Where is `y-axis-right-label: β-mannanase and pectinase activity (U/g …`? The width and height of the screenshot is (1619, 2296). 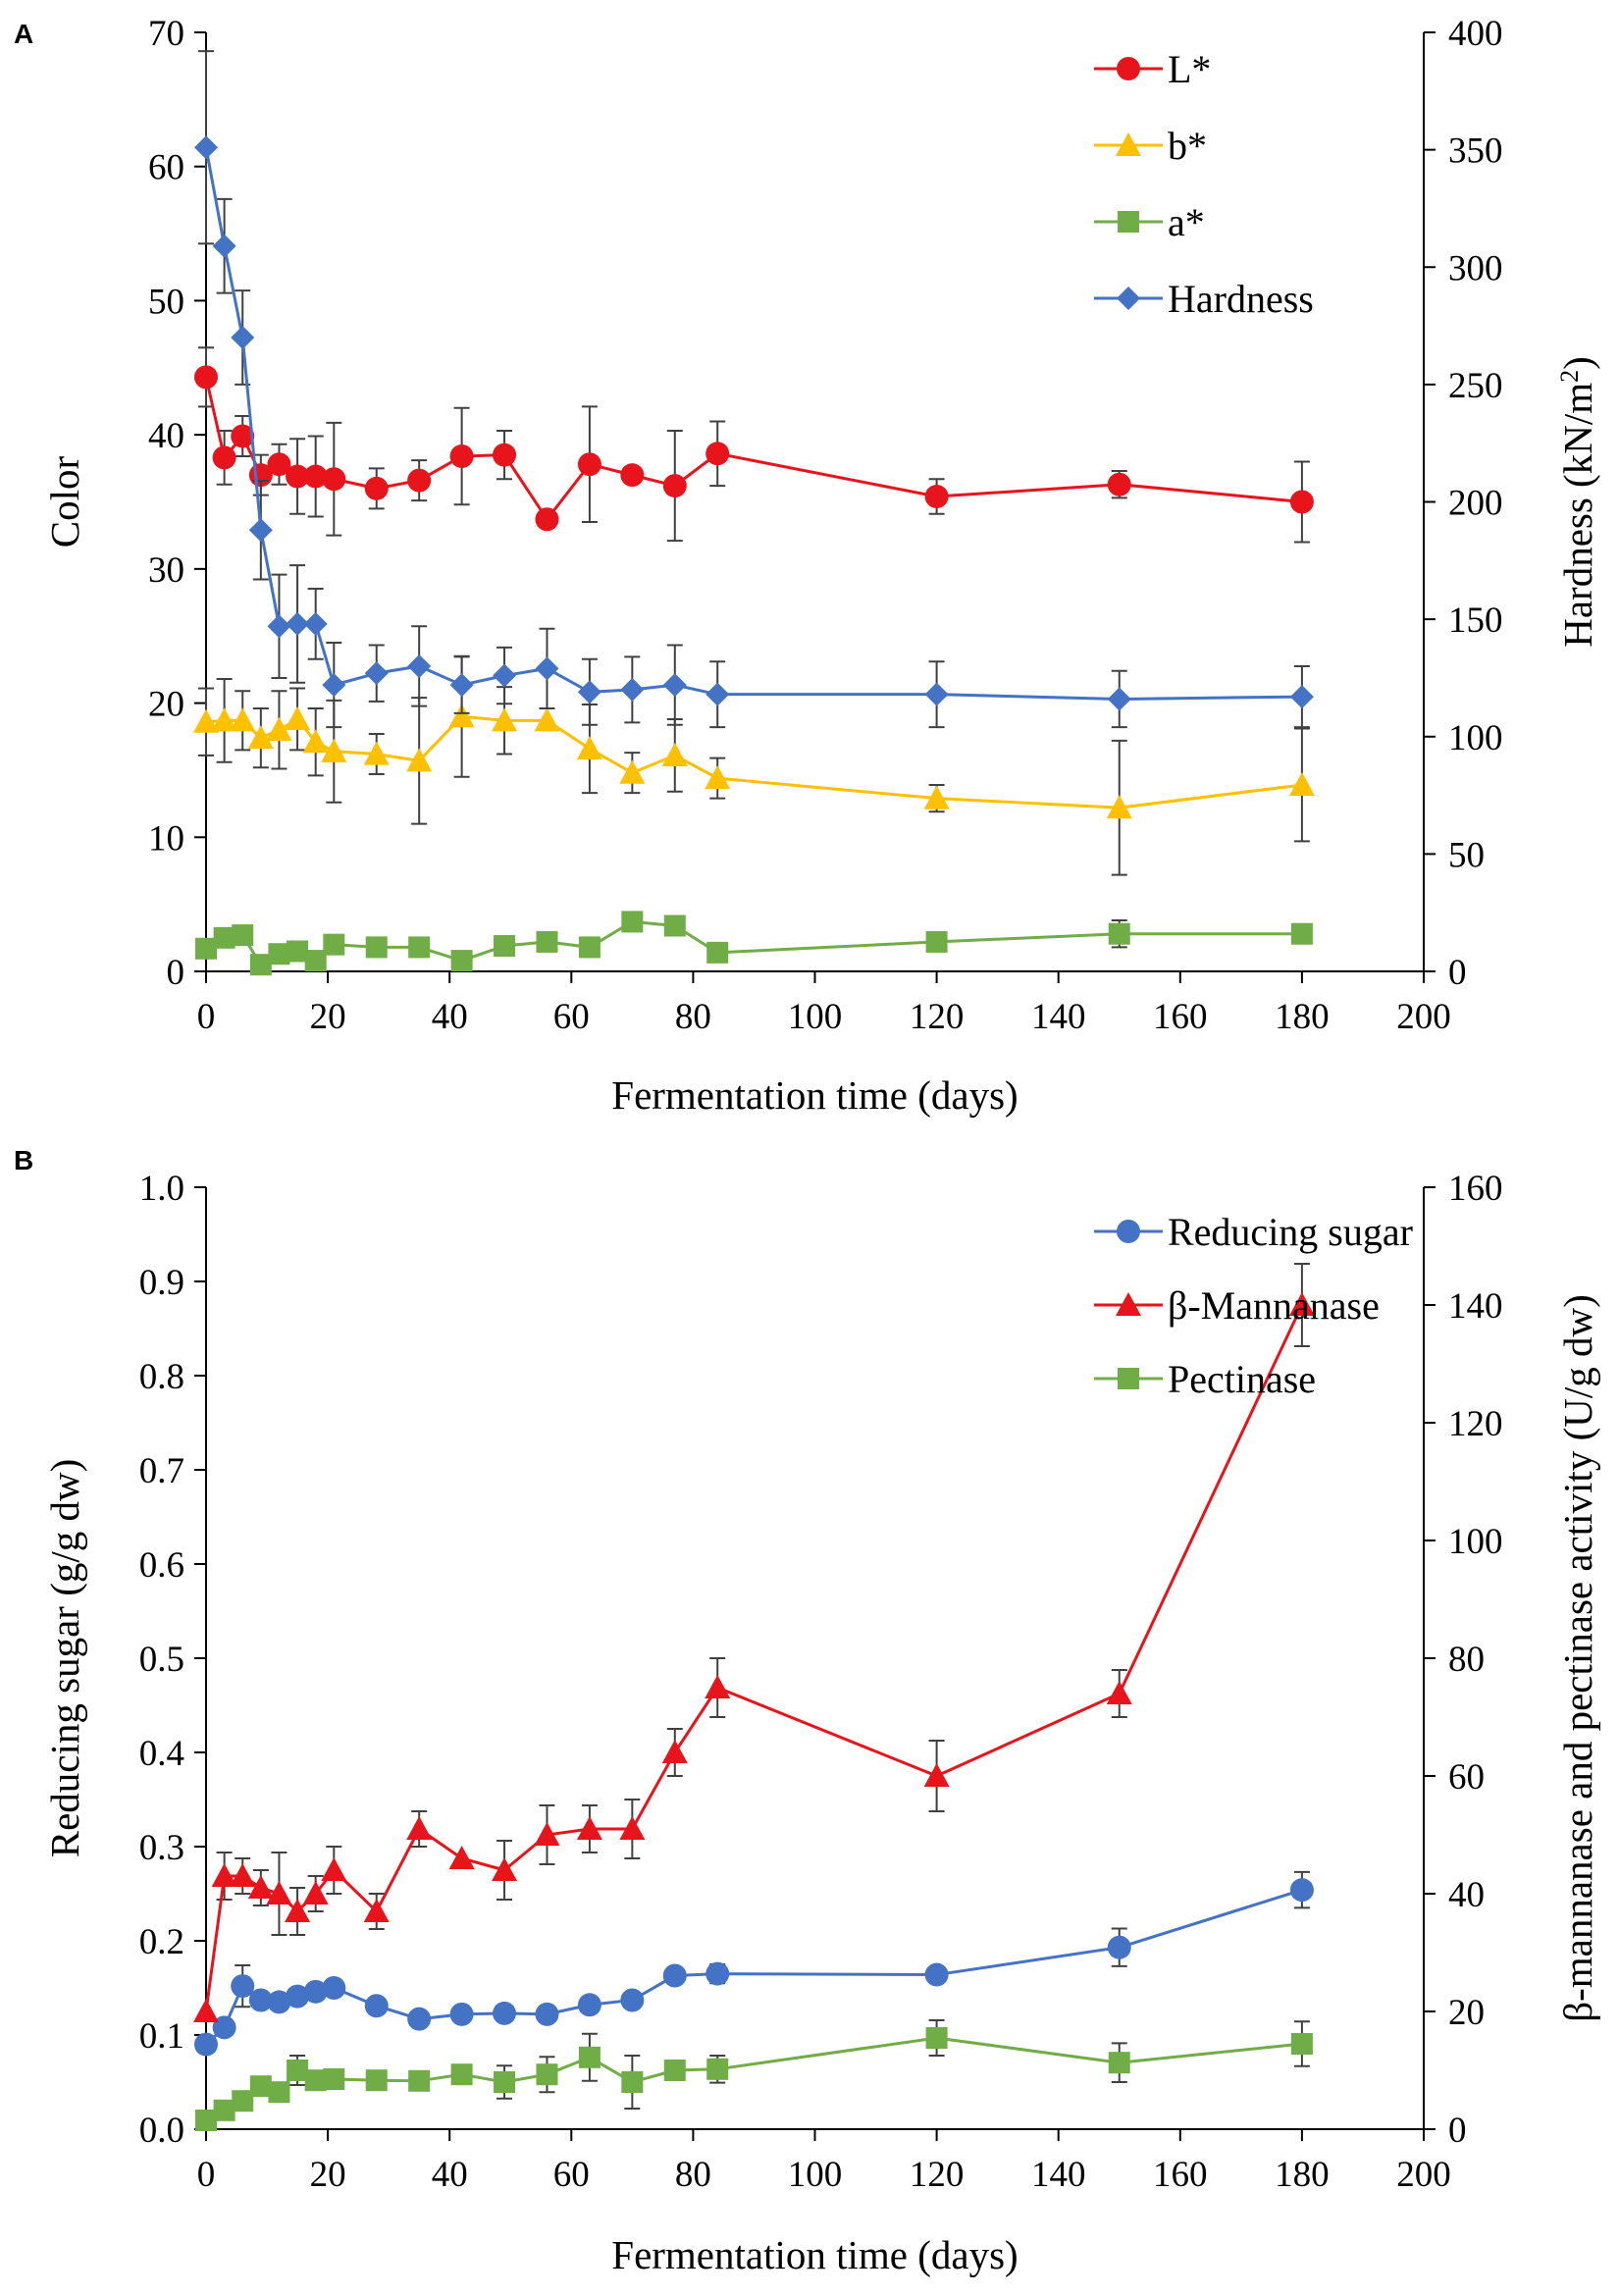 y-axis-right-label: β-mannanase and pectinase activity (U/g … is located at coordinates (1577, 1658).